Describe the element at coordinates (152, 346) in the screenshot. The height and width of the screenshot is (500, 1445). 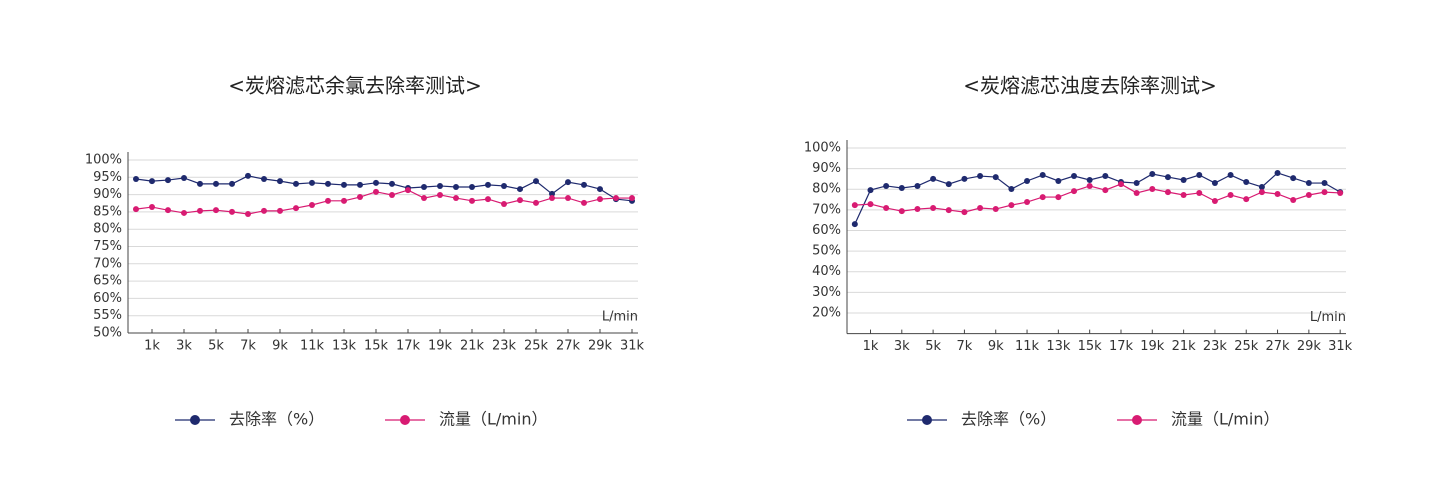
I see `x-tick-label: 1k` at that location.